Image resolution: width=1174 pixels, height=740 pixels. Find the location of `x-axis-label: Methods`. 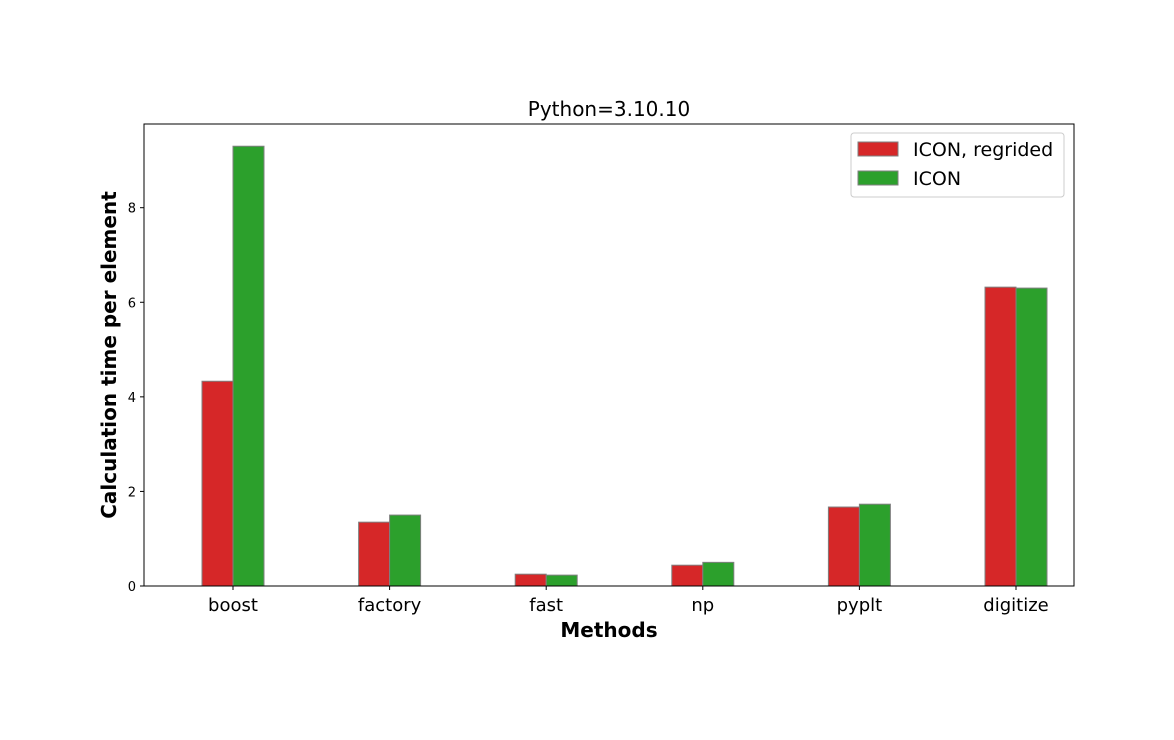

x-axis-label: Methods is located at coordinates (608, 630).